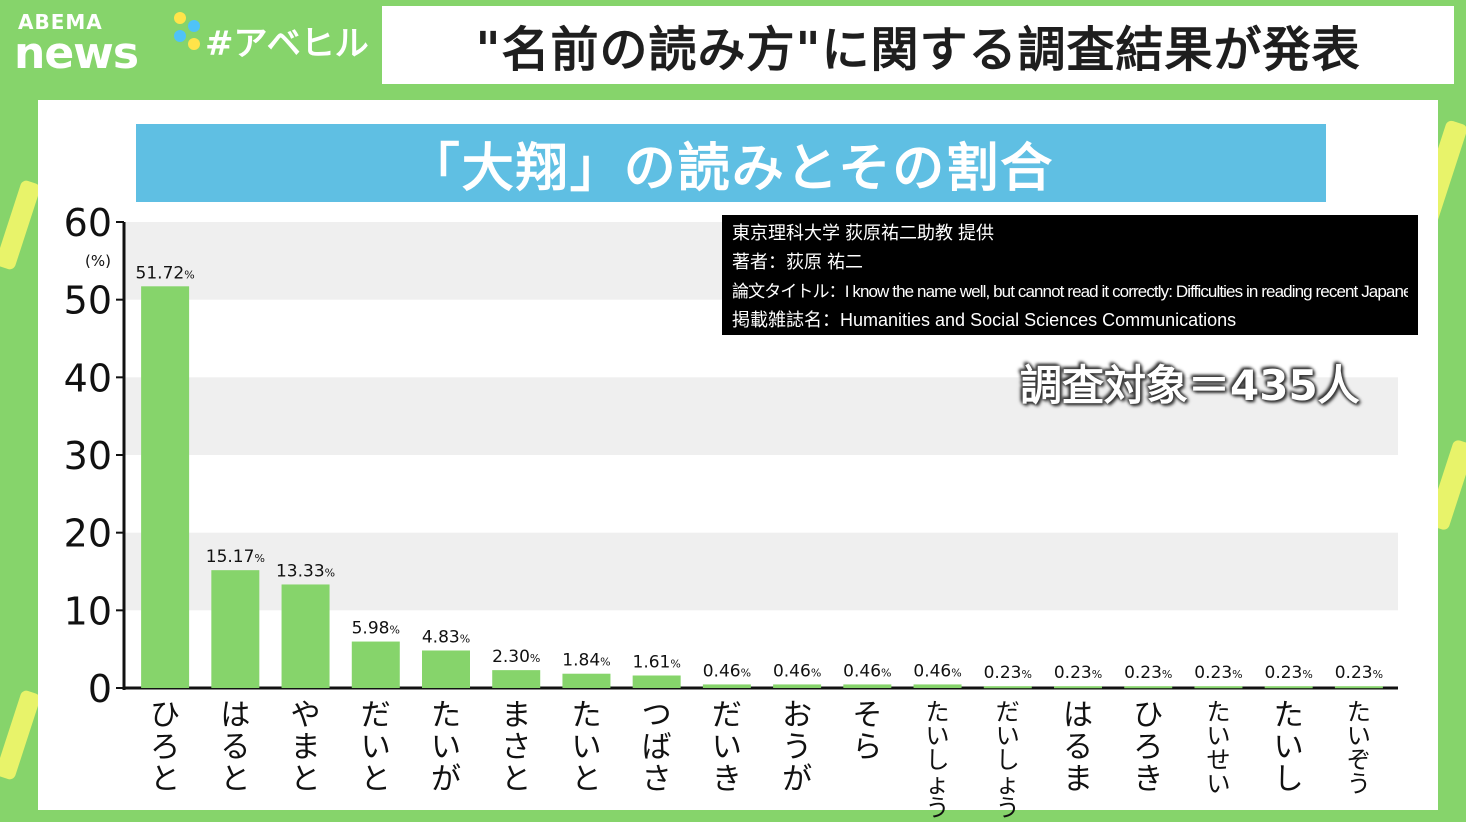 Image resolution: width=1466 pixels, height=822 pixels. Describe the element at coordinates (516, 747) in the screenshot. I see `x-tick-label: まさと` at that location.